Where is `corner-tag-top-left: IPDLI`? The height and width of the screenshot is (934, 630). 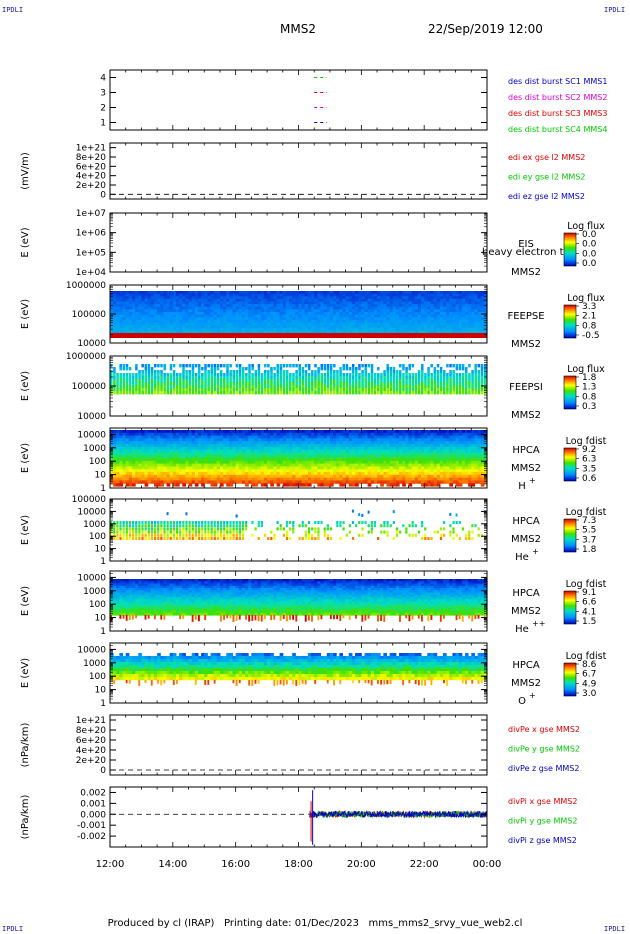 corner-tag-top-left: IPDLI is located at coordinates (13, 10).